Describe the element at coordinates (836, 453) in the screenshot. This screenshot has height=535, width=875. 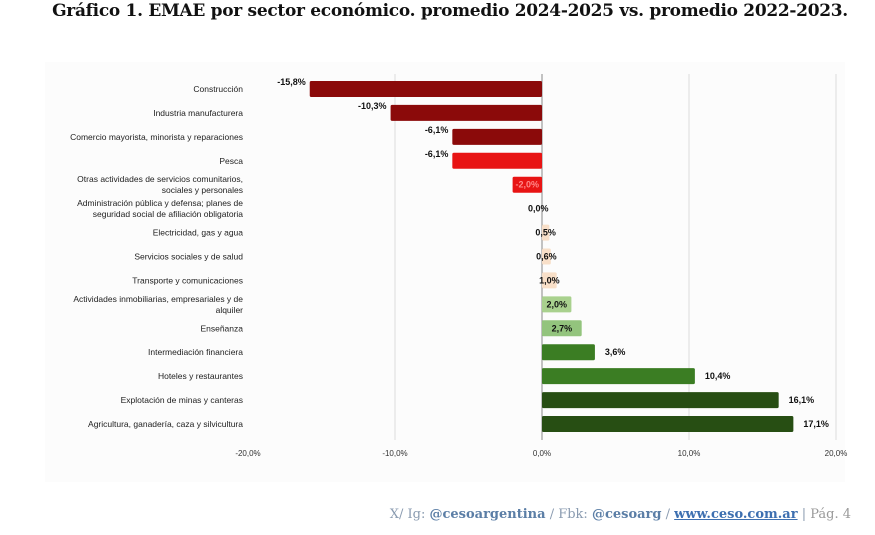
I see `x-tick-label: 20,0%` at that location.